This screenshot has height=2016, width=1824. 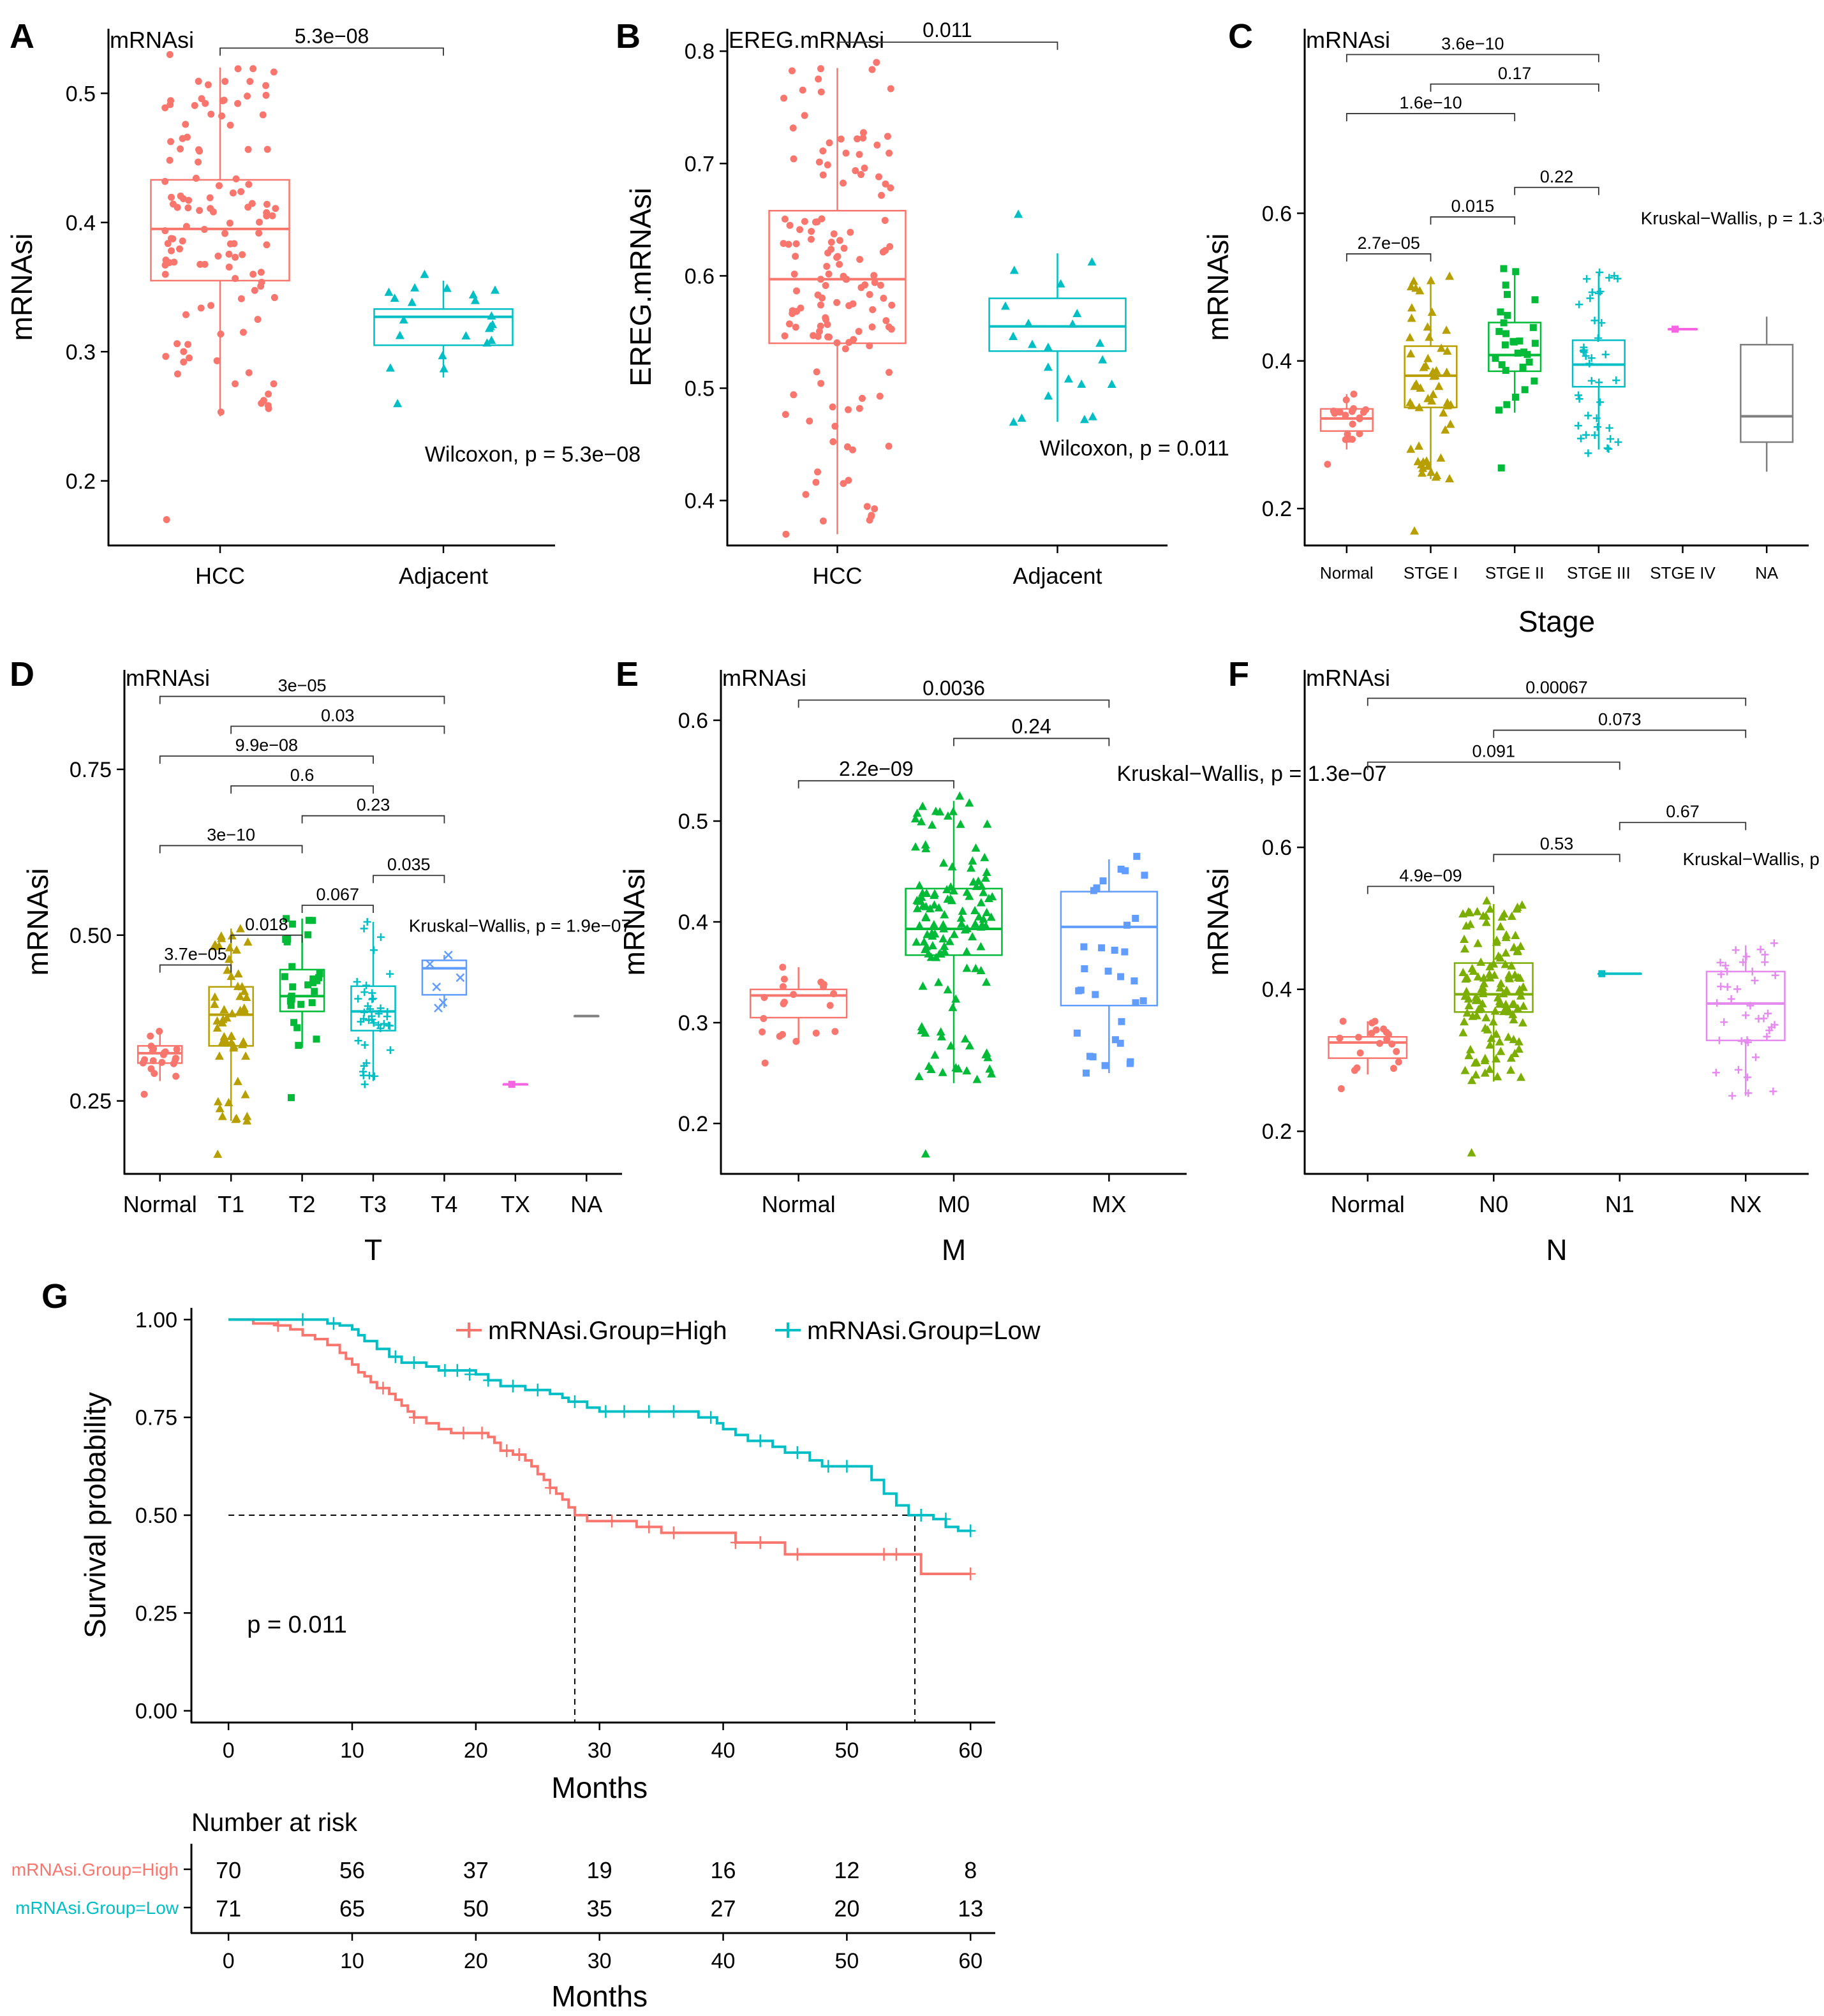 I want to click on km-curve-mRNAsi.Group=High, so click(x=602, y=1449).